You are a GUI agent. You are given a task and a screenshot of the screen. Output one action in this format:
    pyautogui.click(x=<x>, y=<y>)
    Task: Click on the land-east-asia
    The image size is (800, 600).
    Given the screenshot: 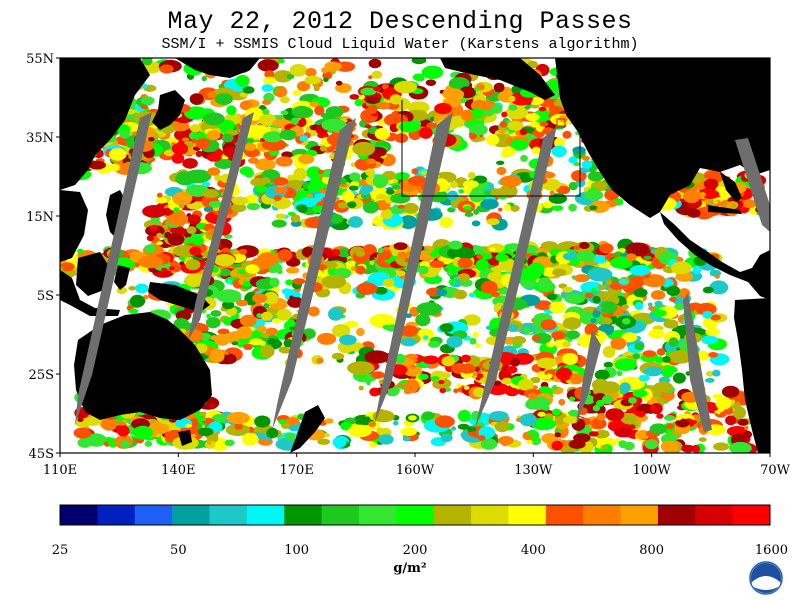 What is the action you would take?
    pyautogui.click(x=105, y=124)
    